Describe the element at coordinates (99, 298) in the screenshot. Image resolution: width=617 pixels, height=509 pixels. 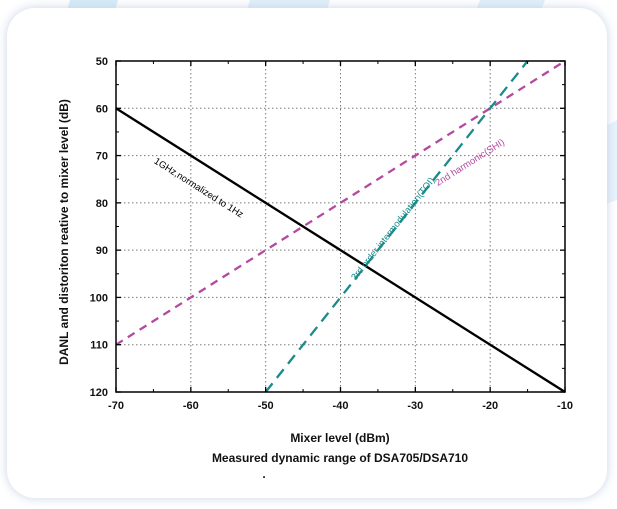
I see `y-tick-label: 100` at that location.